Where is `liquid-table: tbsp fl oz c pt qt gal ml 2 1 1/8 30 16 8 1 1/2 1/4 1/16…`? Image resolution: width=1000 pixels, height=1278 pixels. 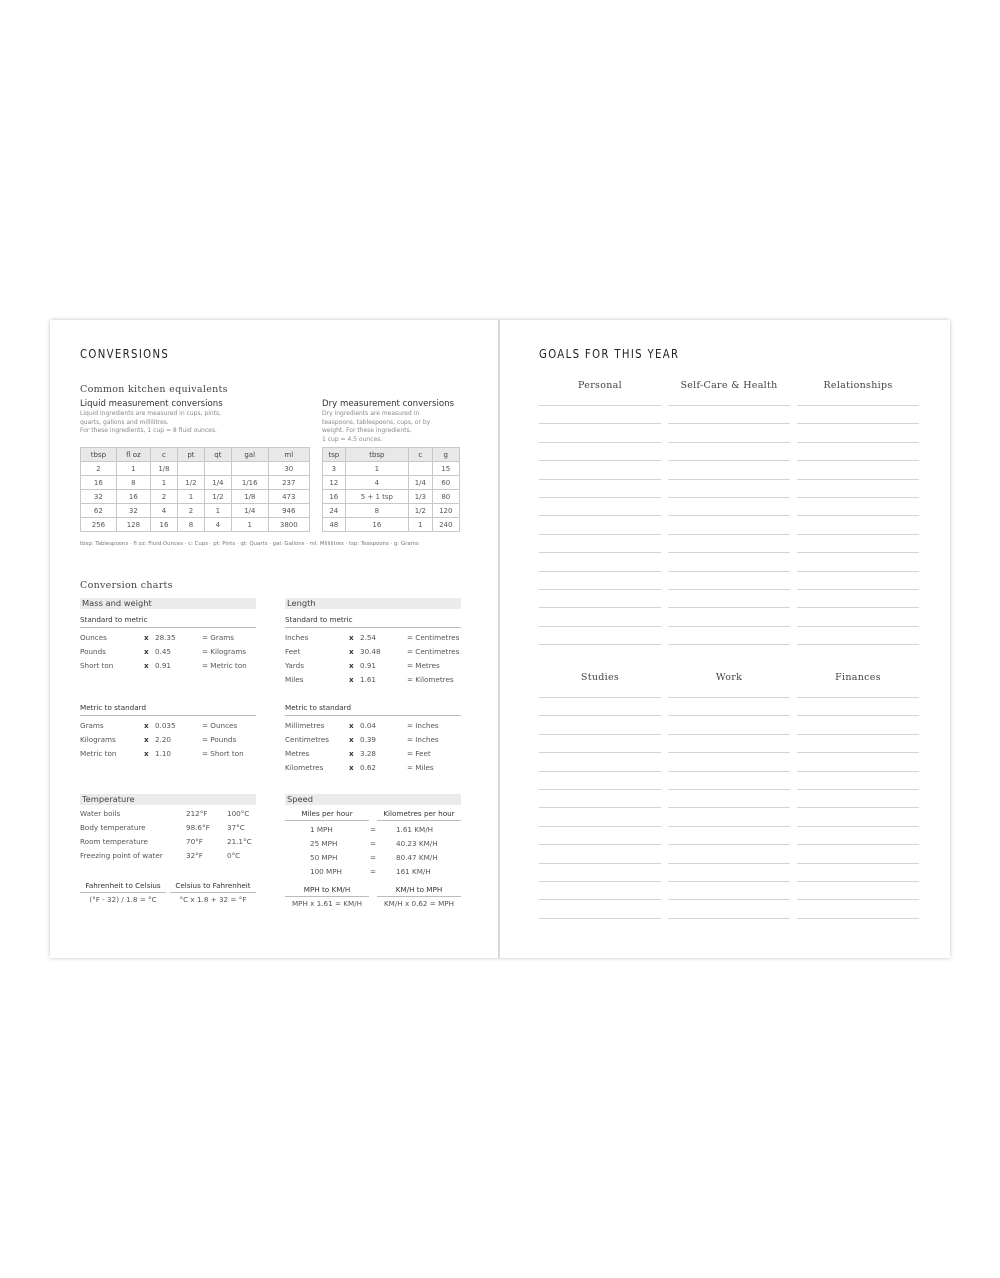
liquid-table: tbsp fl oz c pt qt gal ml 2 1 1/8 30 16 8 1 1/2 1/4 1/16… is located at coordinates (195, 489).